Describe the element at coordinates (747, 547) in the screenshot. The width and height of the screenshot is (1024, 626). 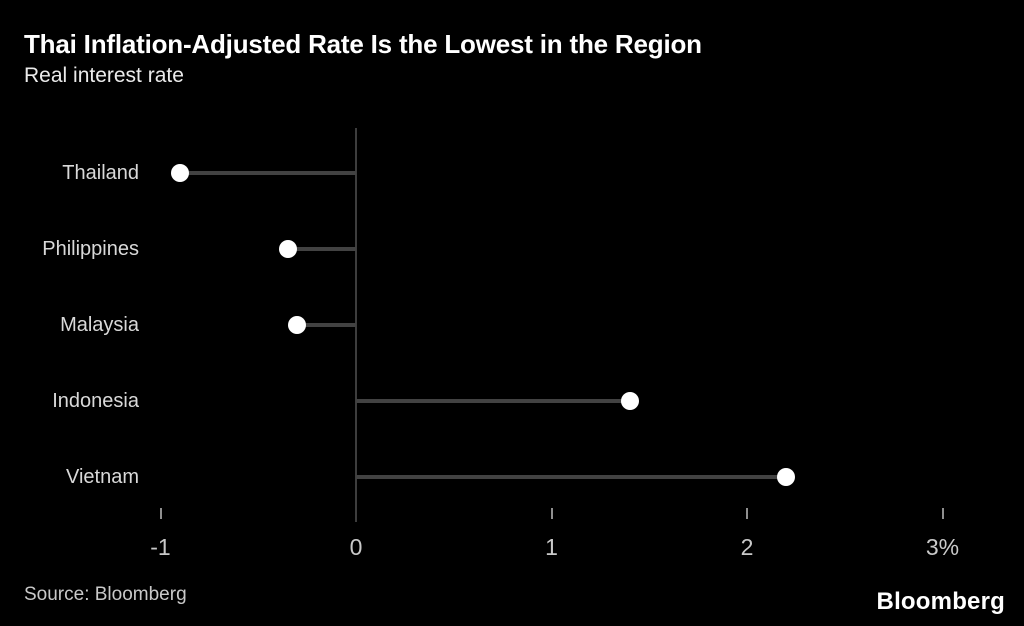
I see `x-tick-label-2: 2` at that location.